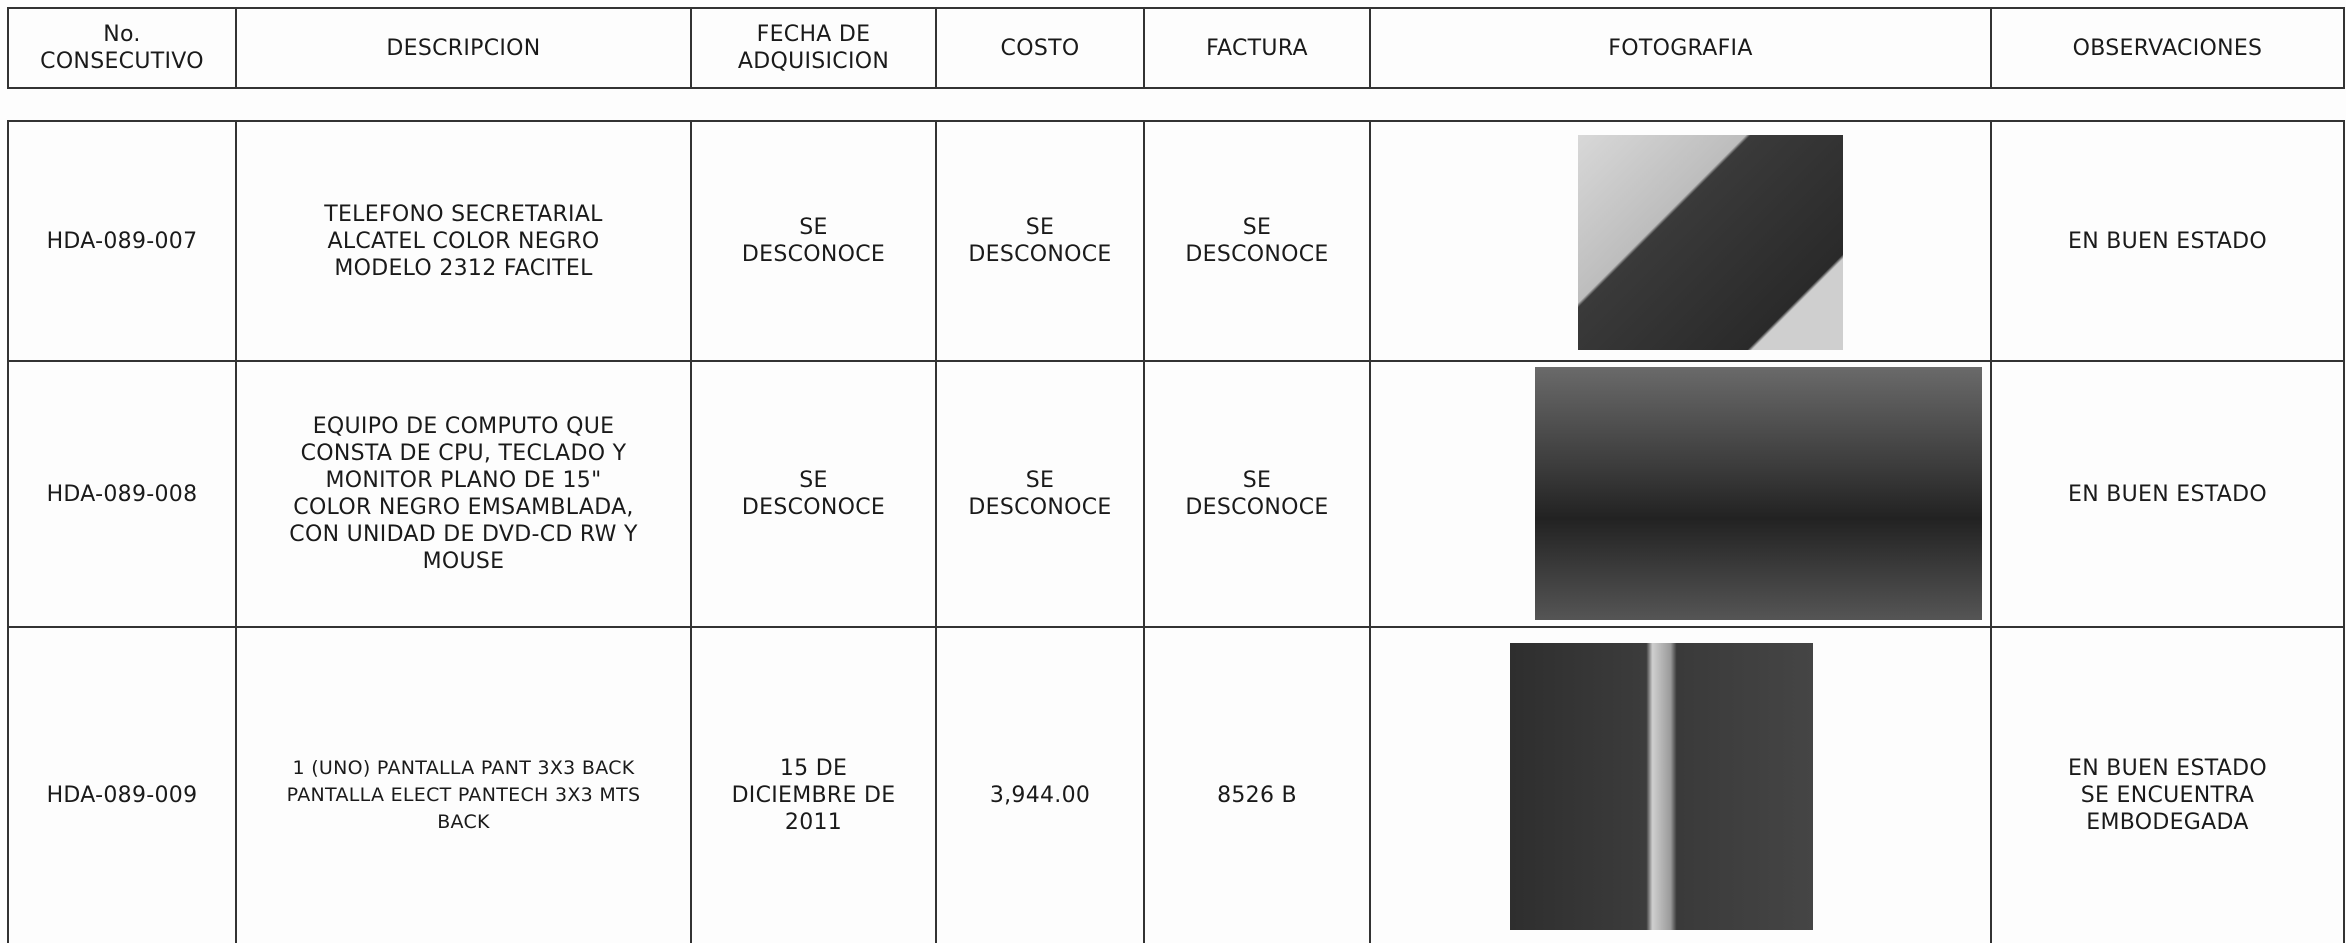 This screenshot has height=943, width=2346. I want to click on cell-text: SE ENCUENTRA, so click(2167, 795).